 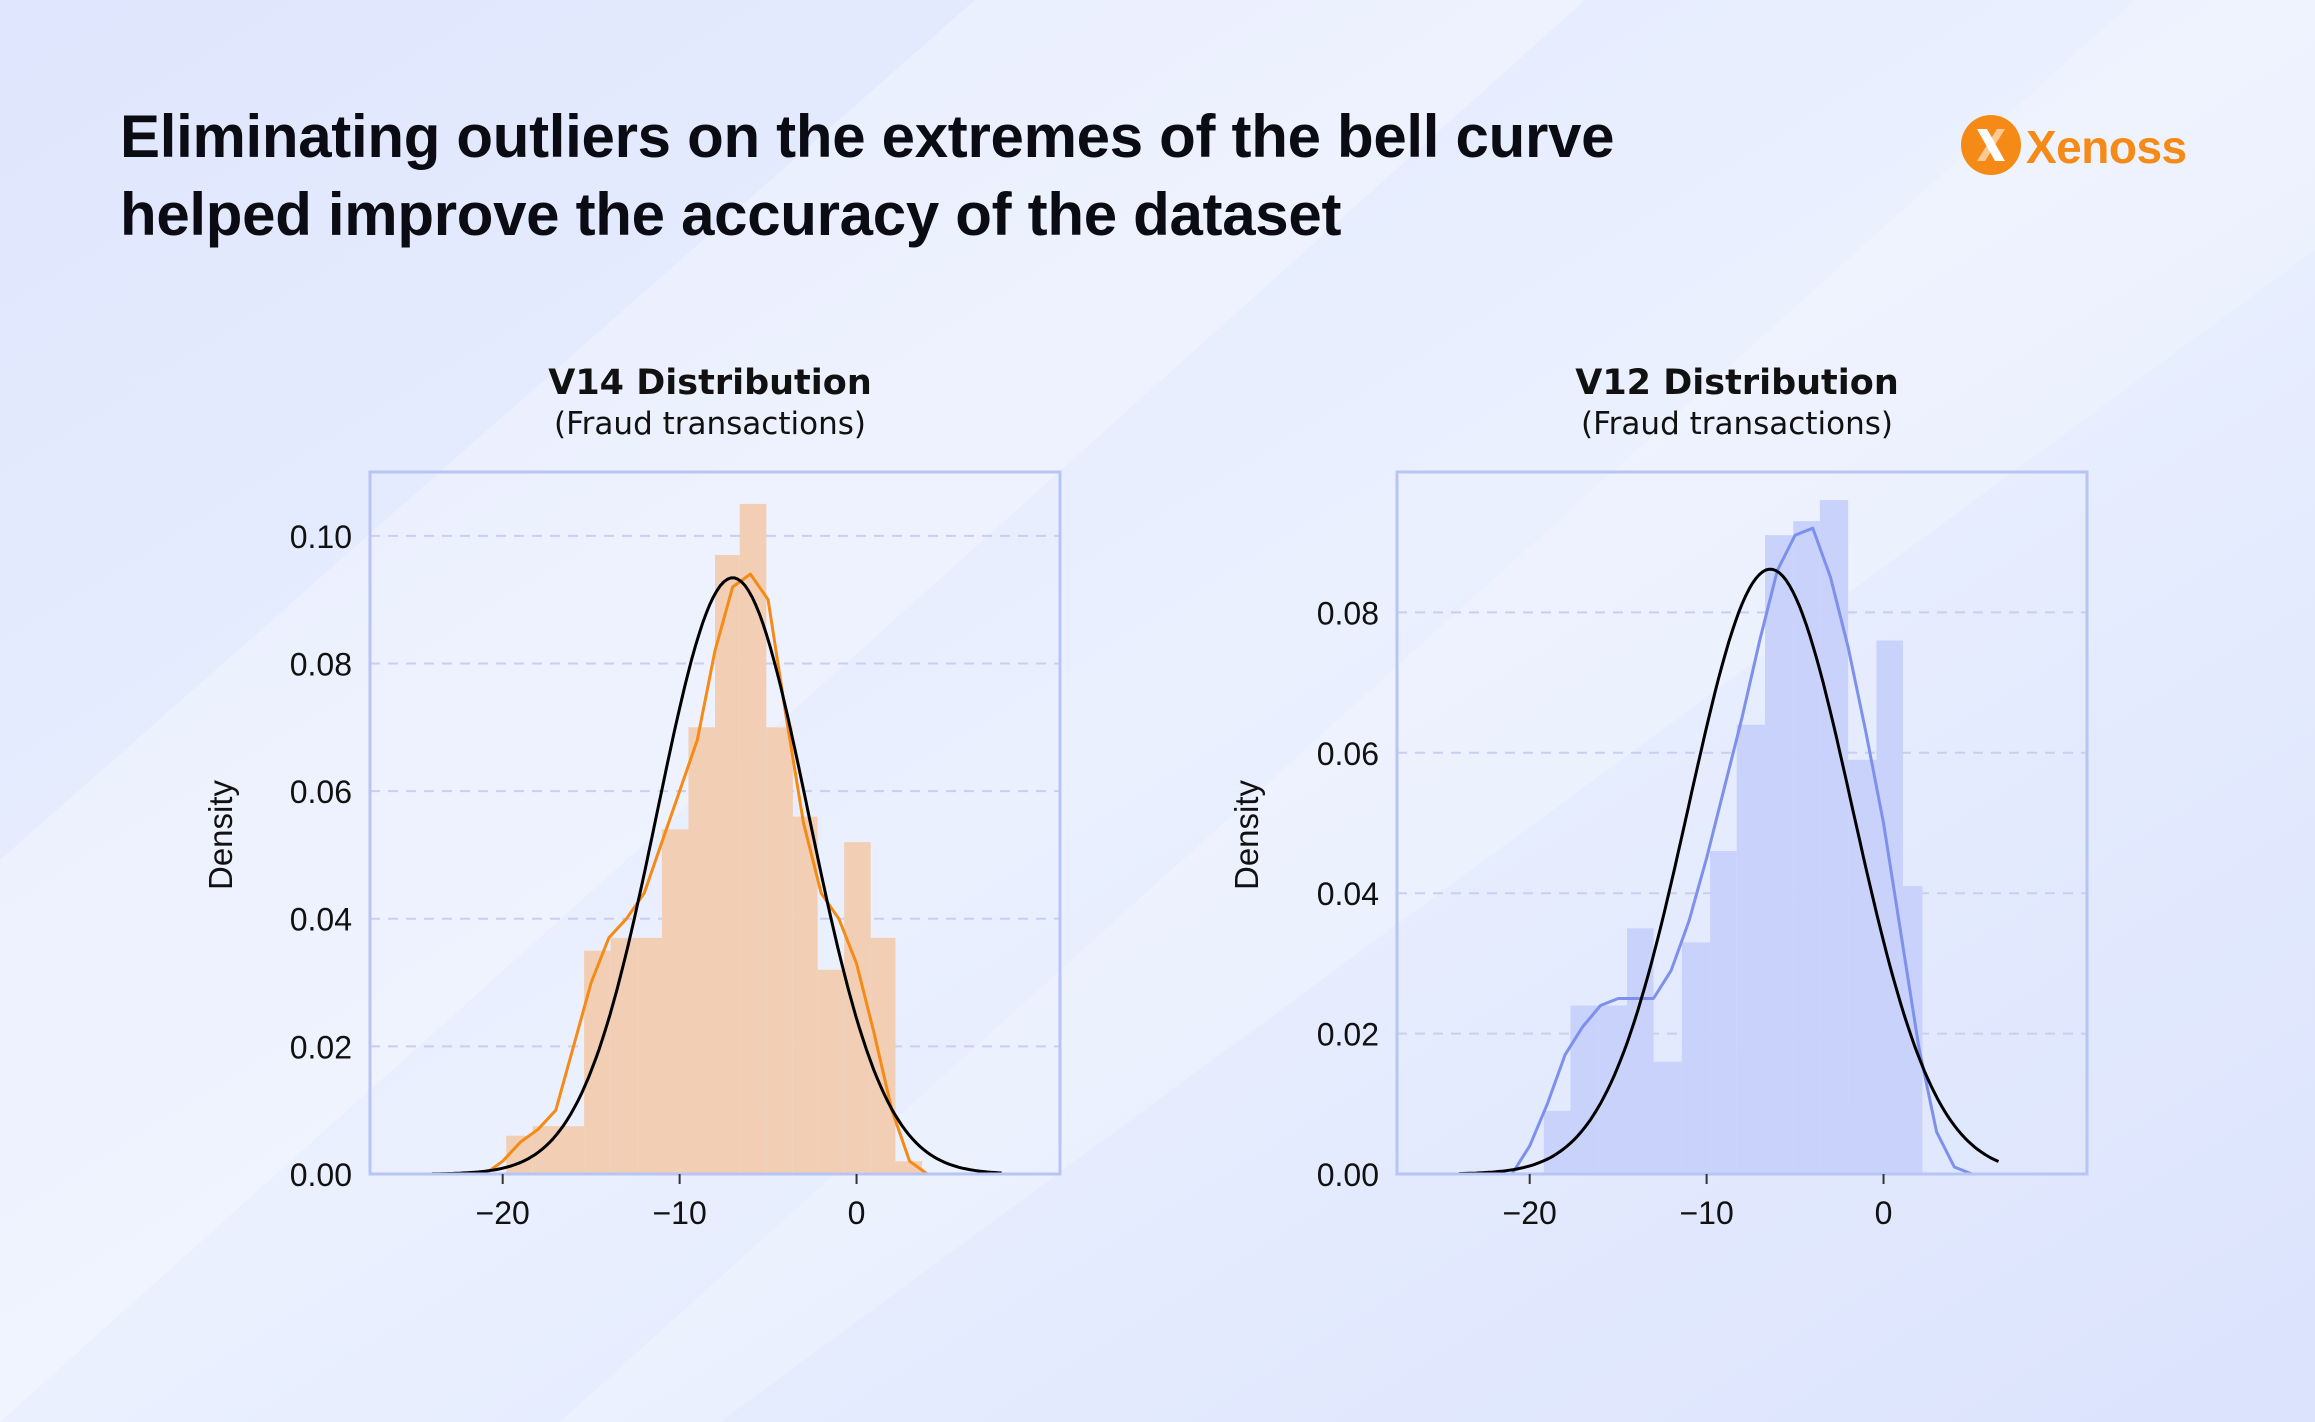 I want to click on y-tick-label: 0.10, so click(x=321, y=537).